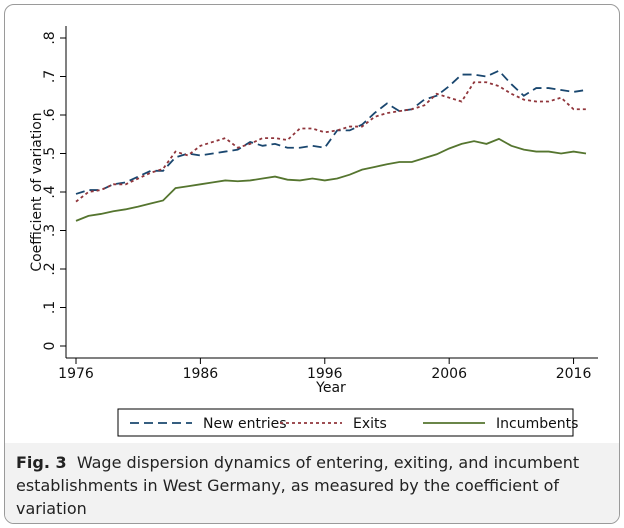 The image size is (624, 528). I want to click on y-tick-label: 0, so click(50, 346).